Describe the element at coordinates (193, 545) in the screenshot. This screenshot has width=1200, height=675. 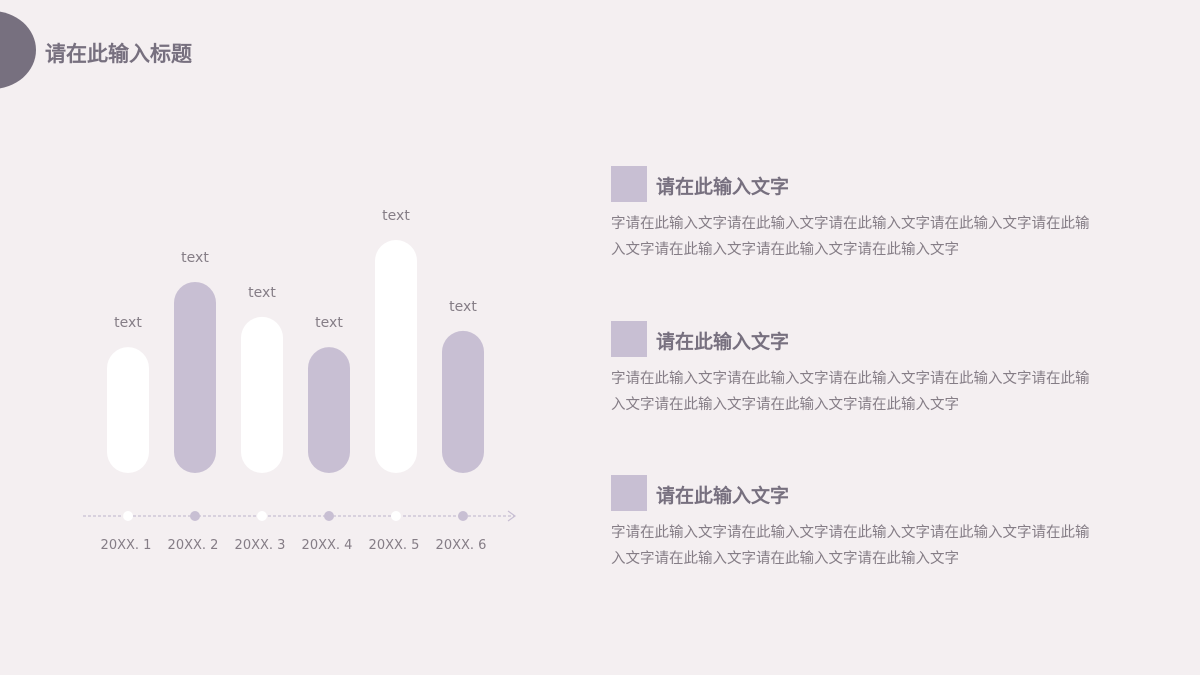
I see `category-label: 20XX. 2` at that location.